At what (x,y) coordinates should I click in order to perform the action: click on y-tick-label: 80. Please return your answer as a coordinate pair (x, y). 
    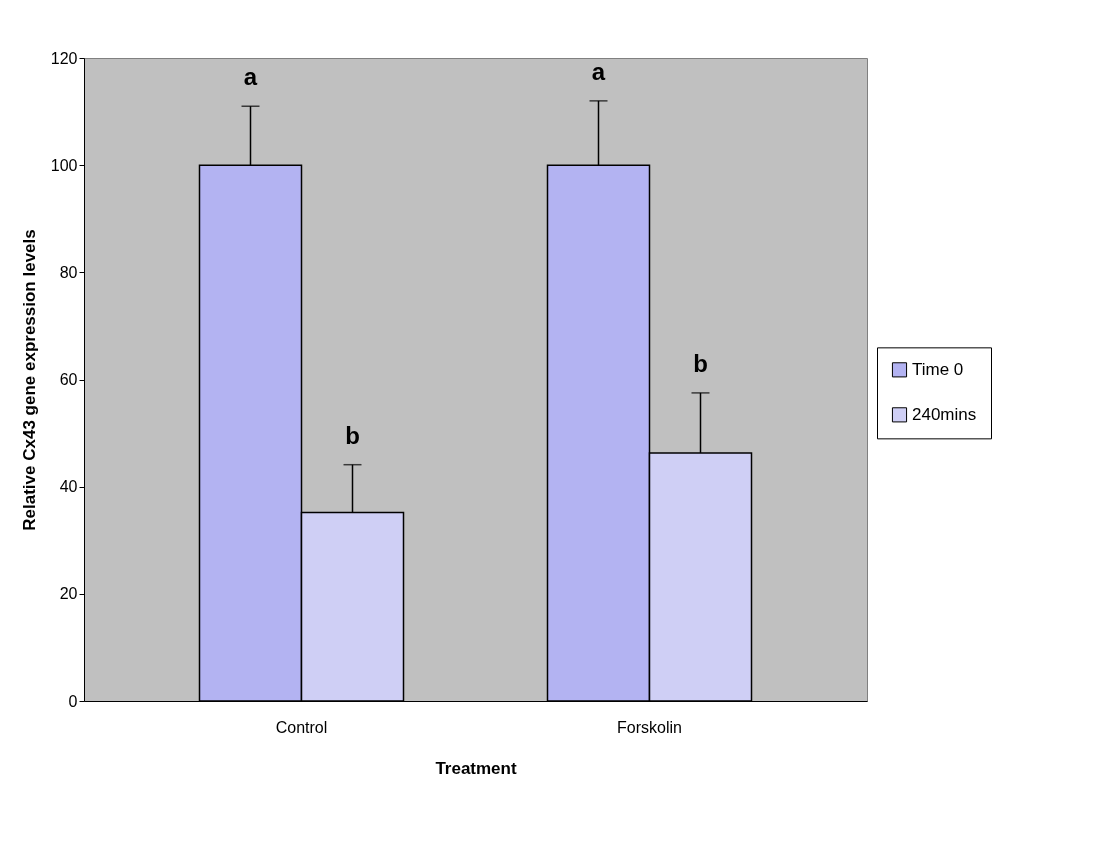
    Looking at the image, I should click on (68, 272).